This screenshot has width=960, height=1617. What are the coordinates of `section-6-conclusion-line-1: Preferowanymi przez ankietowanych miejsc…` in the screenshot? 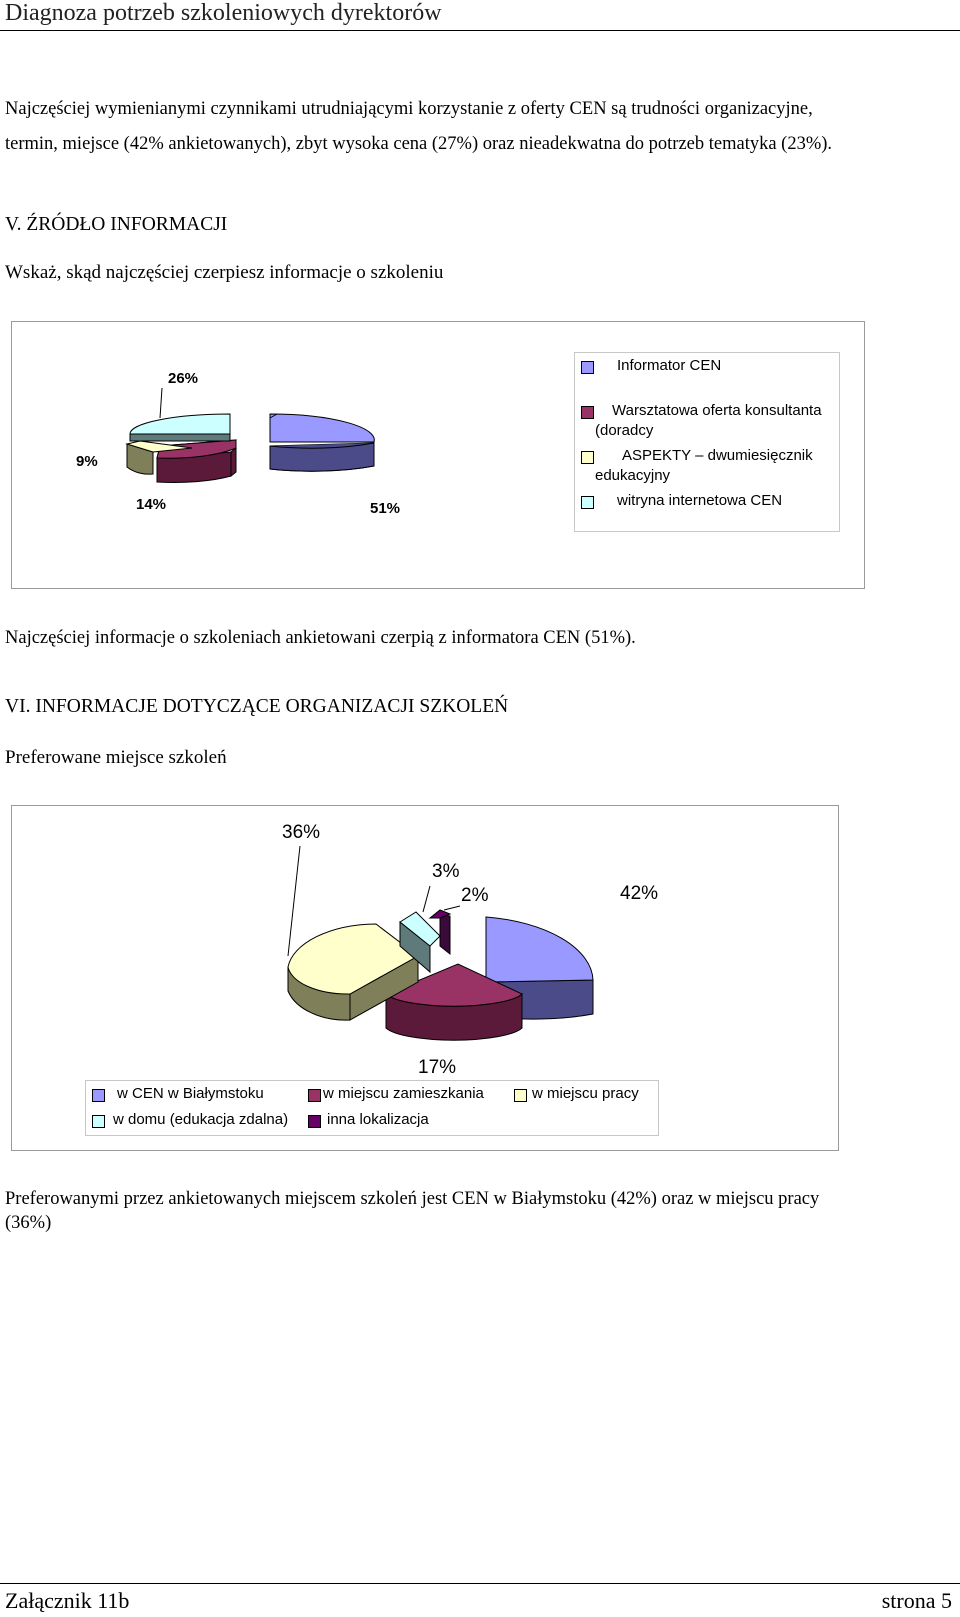 It's located at (412, 1199).